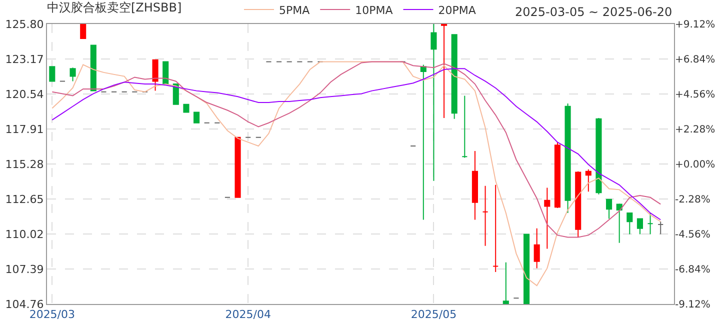 This screenshot has height=320, width=720. What do you see at coordinates (24, 24) in the screenshot?
I see `y-tick-label: 125.80` at bounding box center [24, 24].